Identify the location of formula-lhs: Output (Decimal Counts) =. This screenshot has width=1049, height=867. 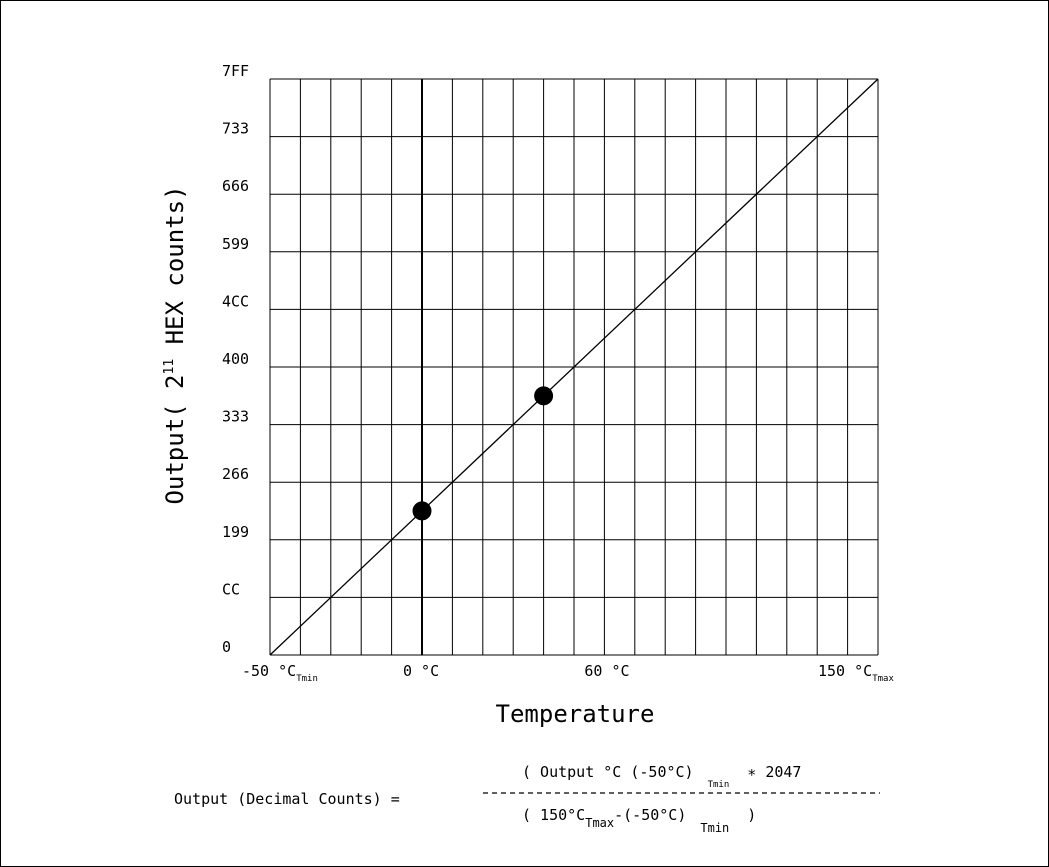
(287, 799).